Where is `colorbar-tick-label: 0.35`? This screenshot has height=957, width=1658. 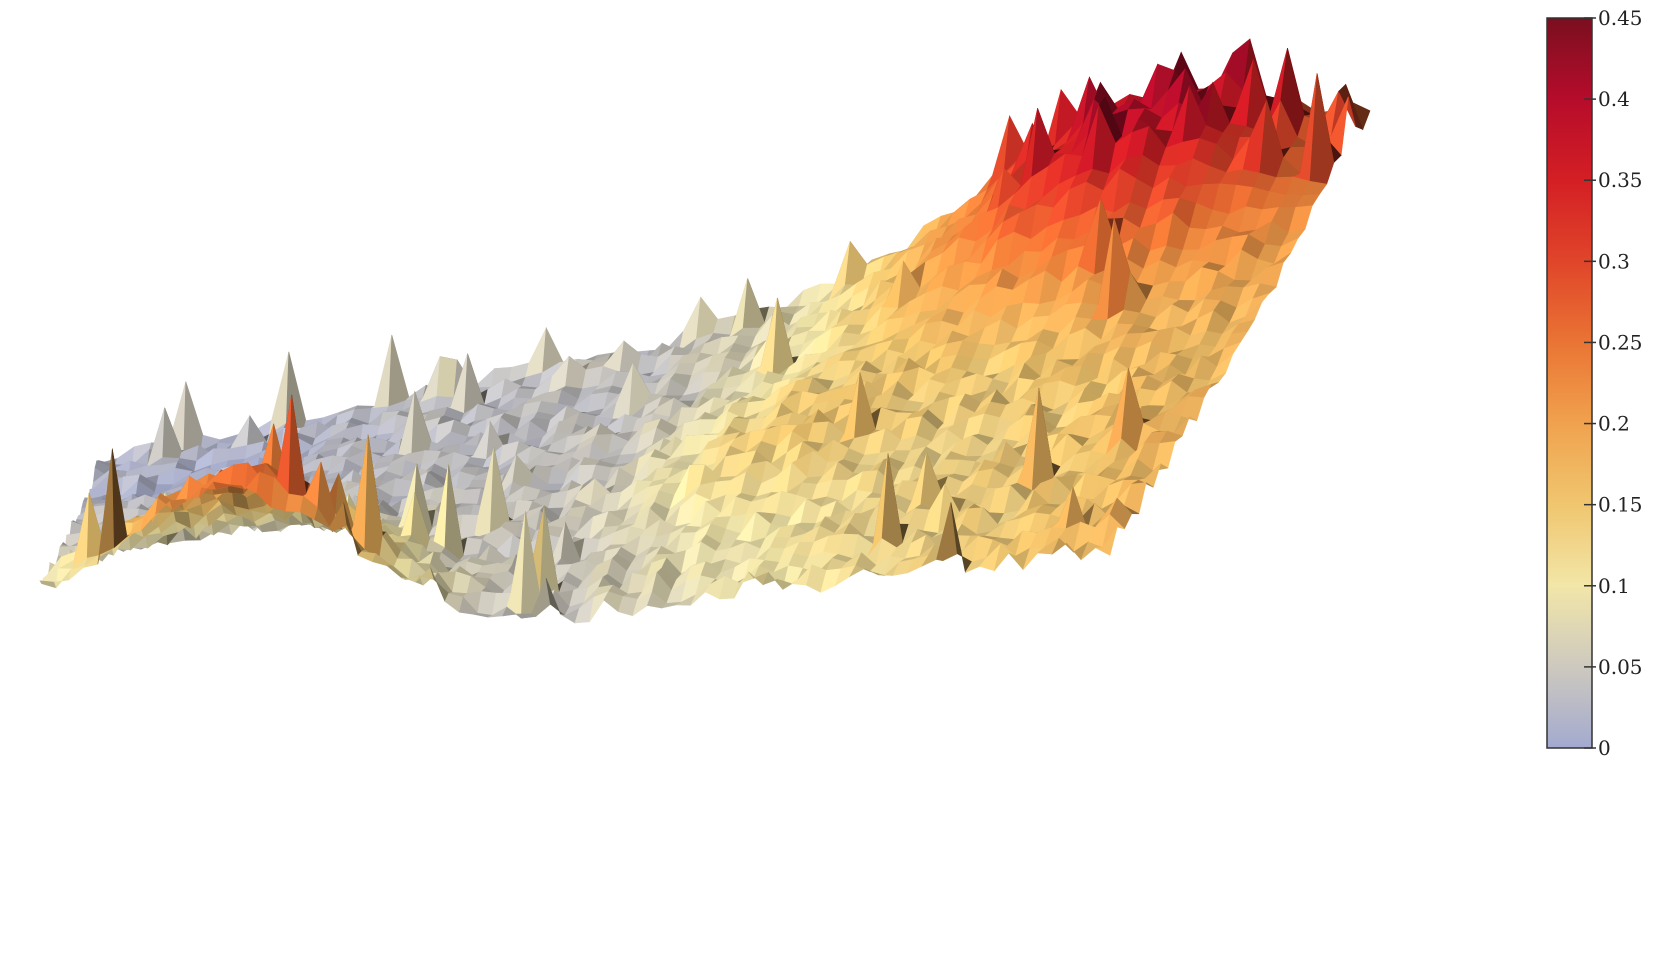 colorbar-tick-label: 0.35 is located at coordinates (1620, 180).